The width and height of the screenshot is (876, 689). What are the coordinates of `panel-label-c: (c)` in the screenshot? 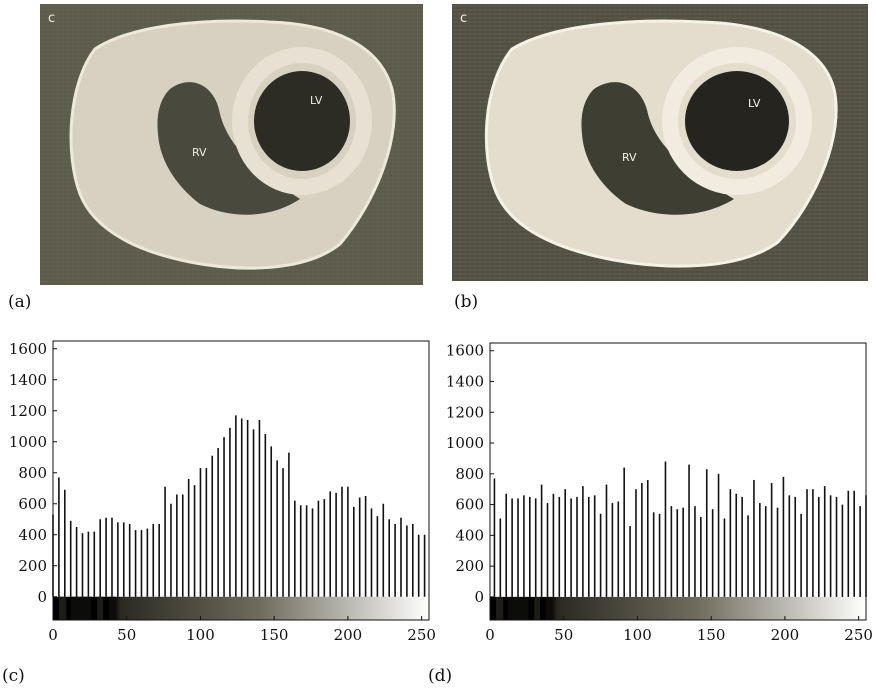 It's located at (13, 676).